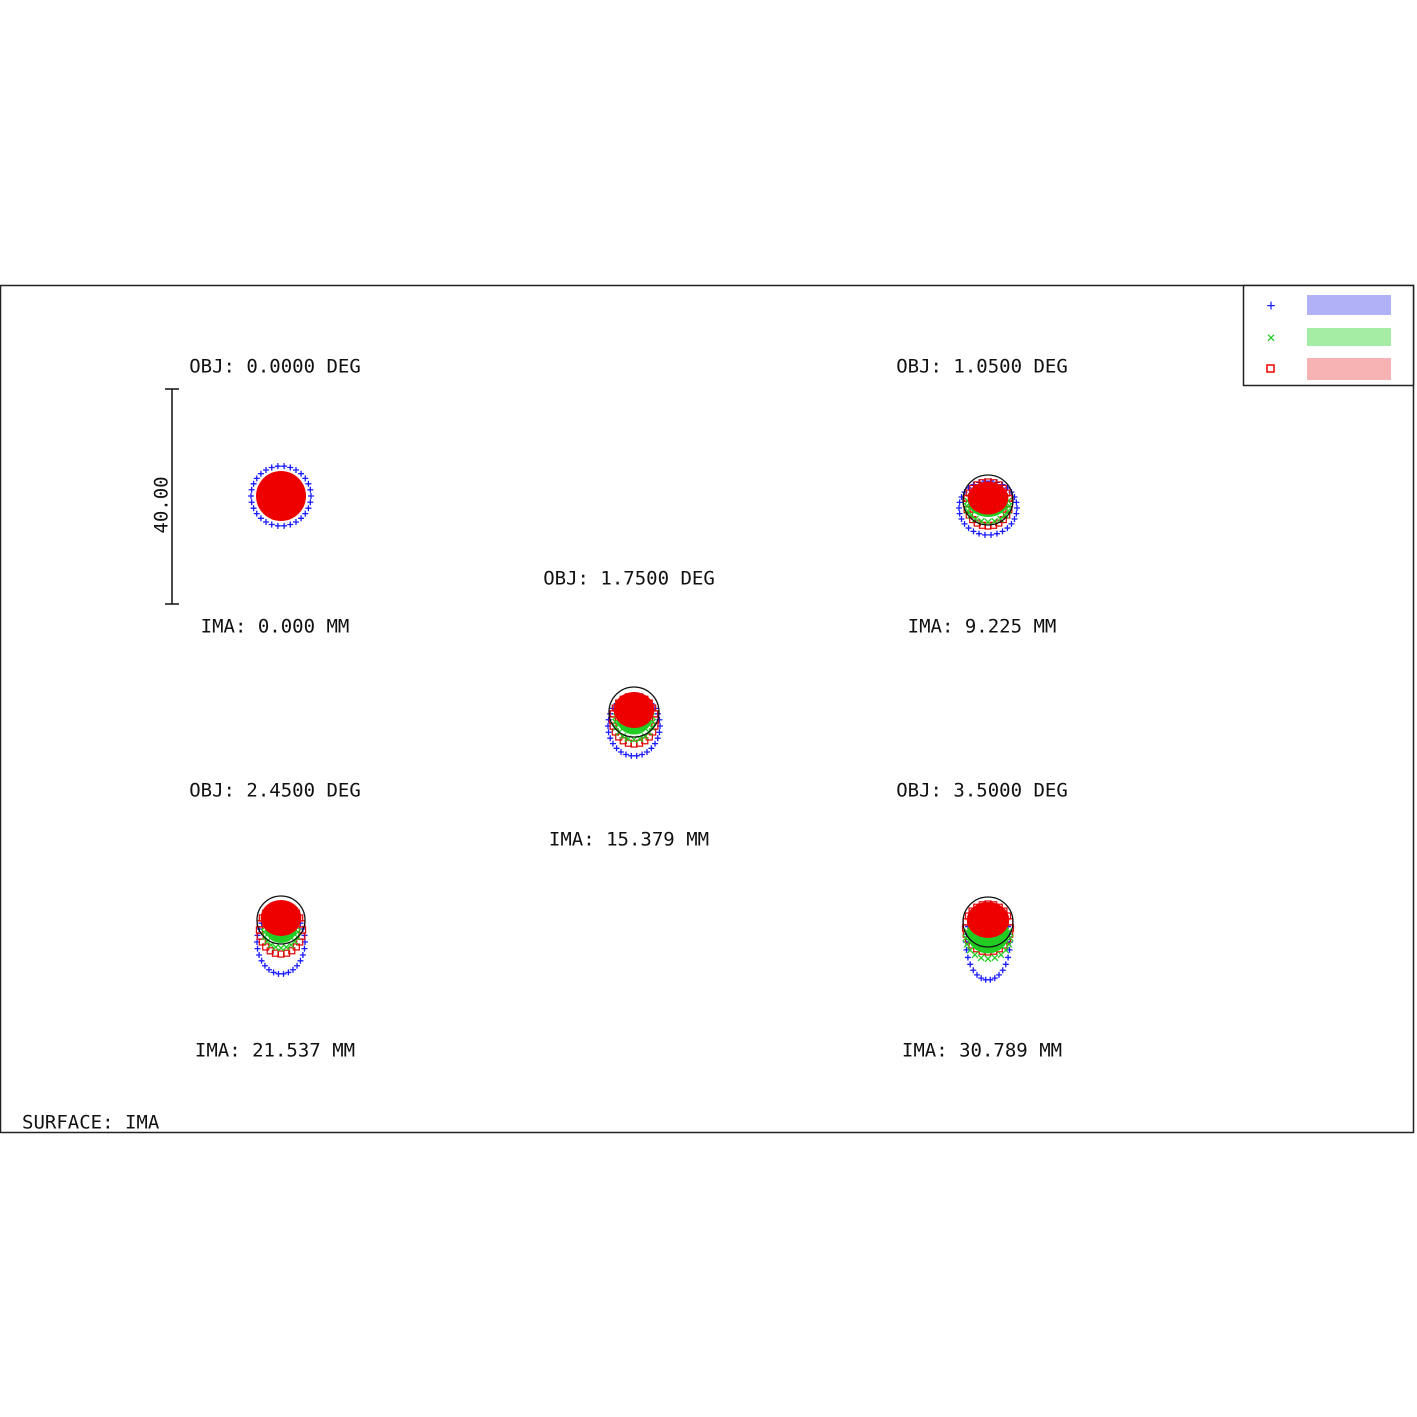 The height and width of the screenshot is (1417, 1417). I want to click on field-obj-label: OBJ: 2.4500 DEG, so click(275, 791).